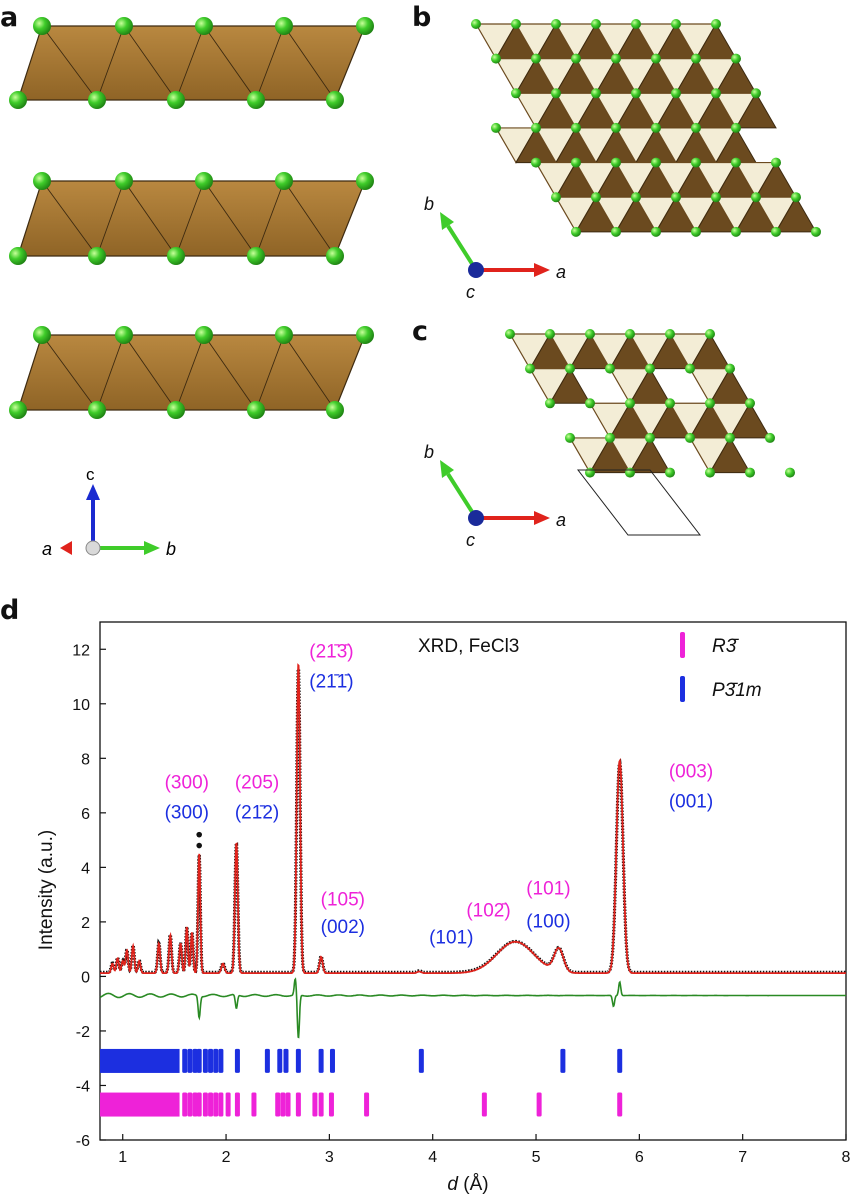  I want to click on y-tick-label: 8, so click(85, 759).